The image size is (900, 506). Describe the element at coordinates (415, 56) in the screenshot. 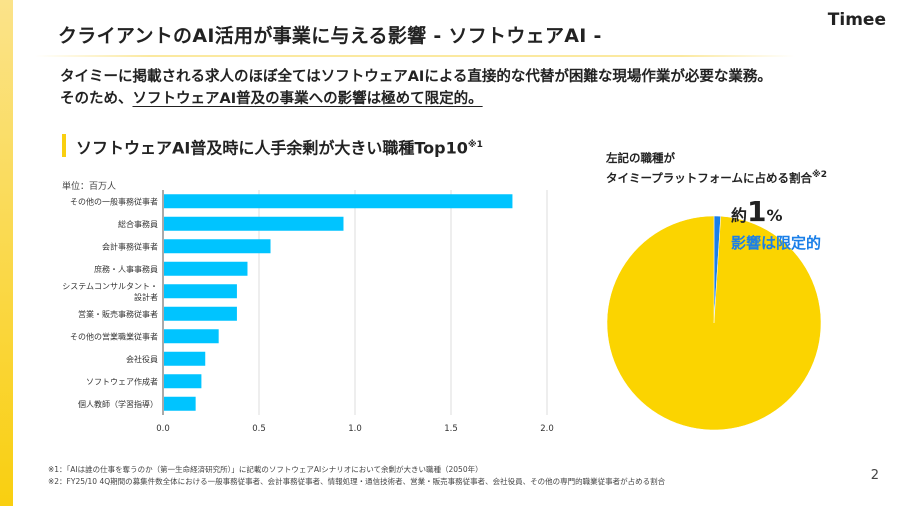

I see `title-divider` at that location.